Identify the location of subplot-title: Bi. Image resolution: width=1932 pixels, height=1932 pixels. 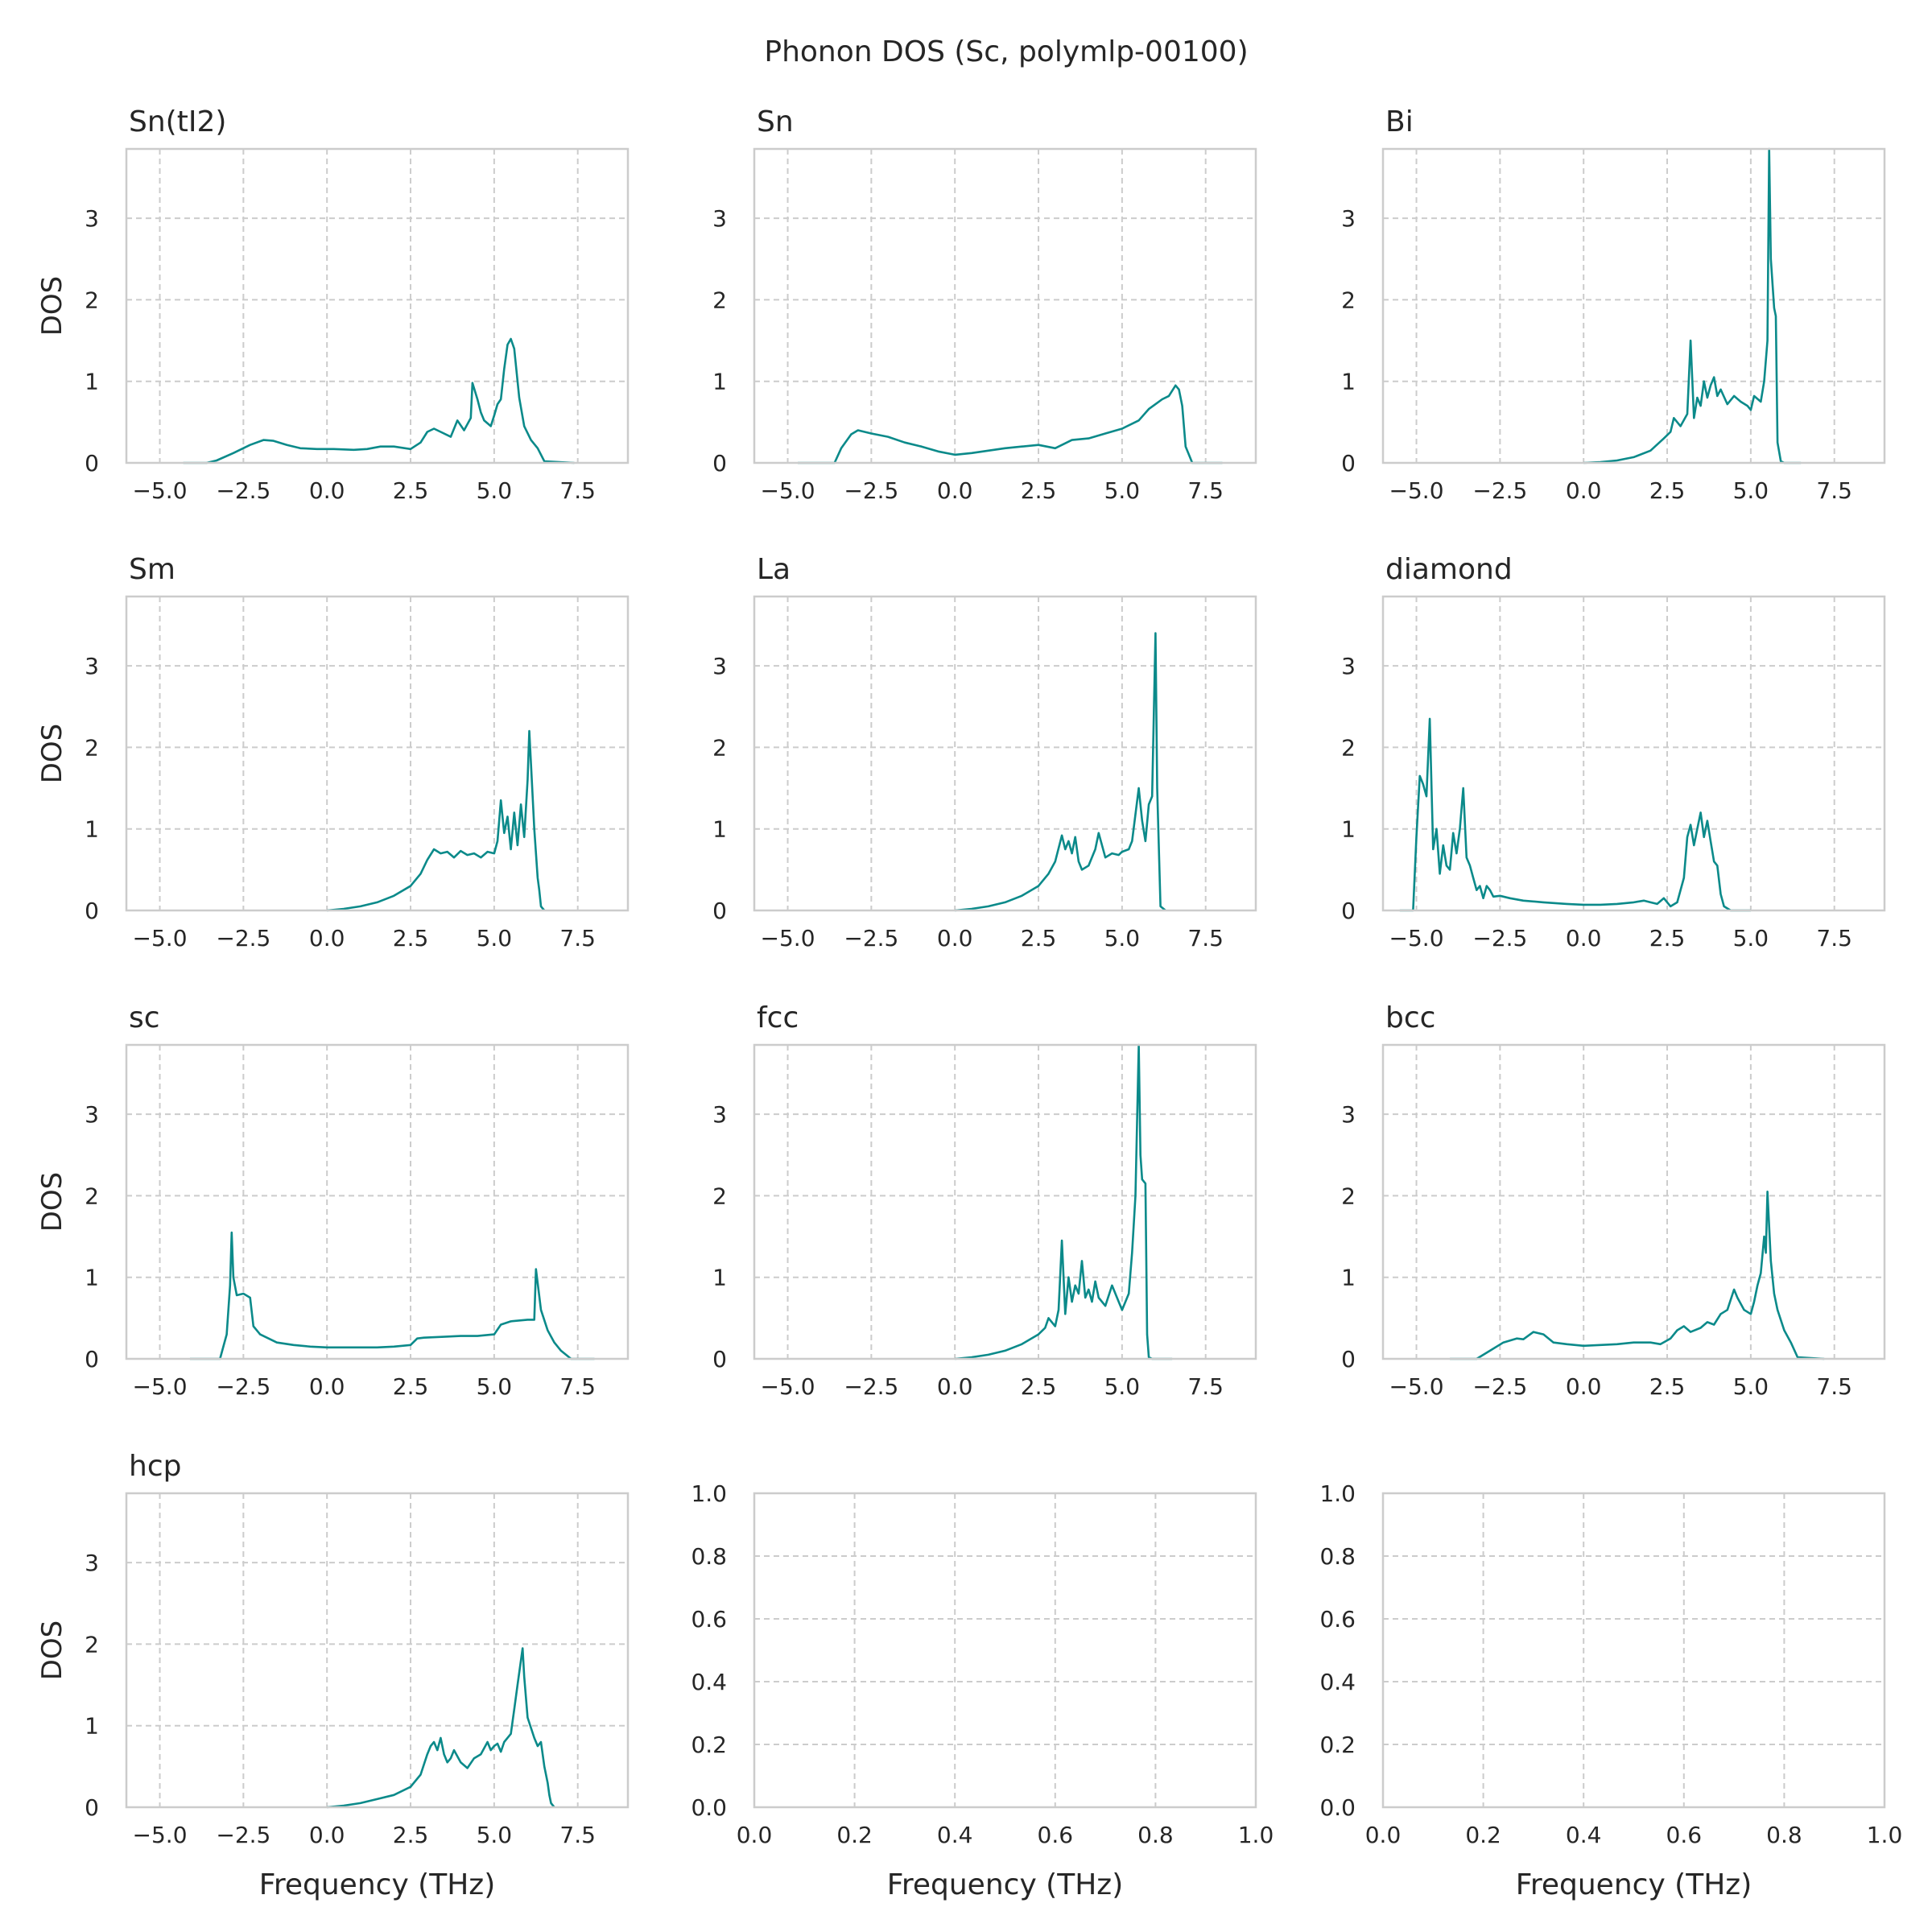
(1399, 121).